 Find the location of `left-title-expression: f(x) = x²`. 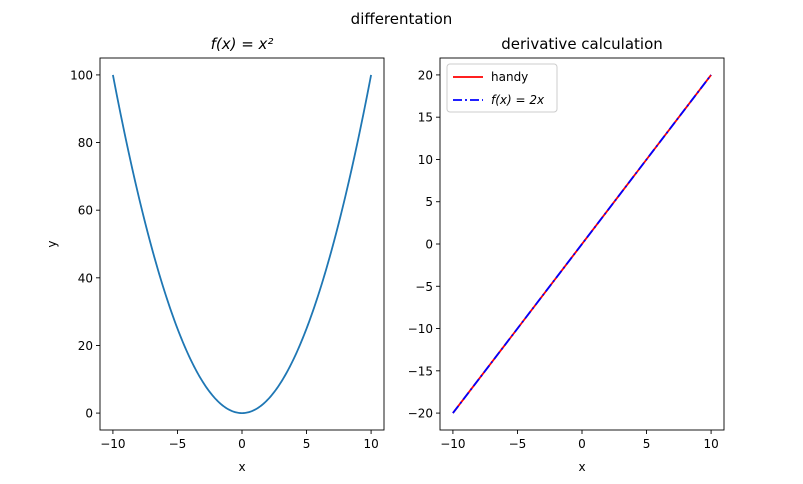

left-title-expression: f(x) = x² is located at coordinates (242, 44).